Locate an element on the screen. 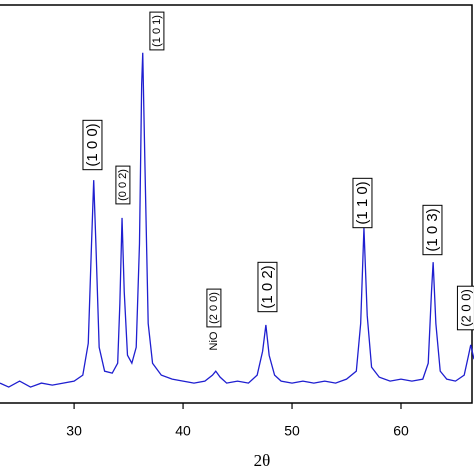 The height and width of the screenshot is (474, 474). peak-label: (0 0 2) is located at coordinates (123, 185).